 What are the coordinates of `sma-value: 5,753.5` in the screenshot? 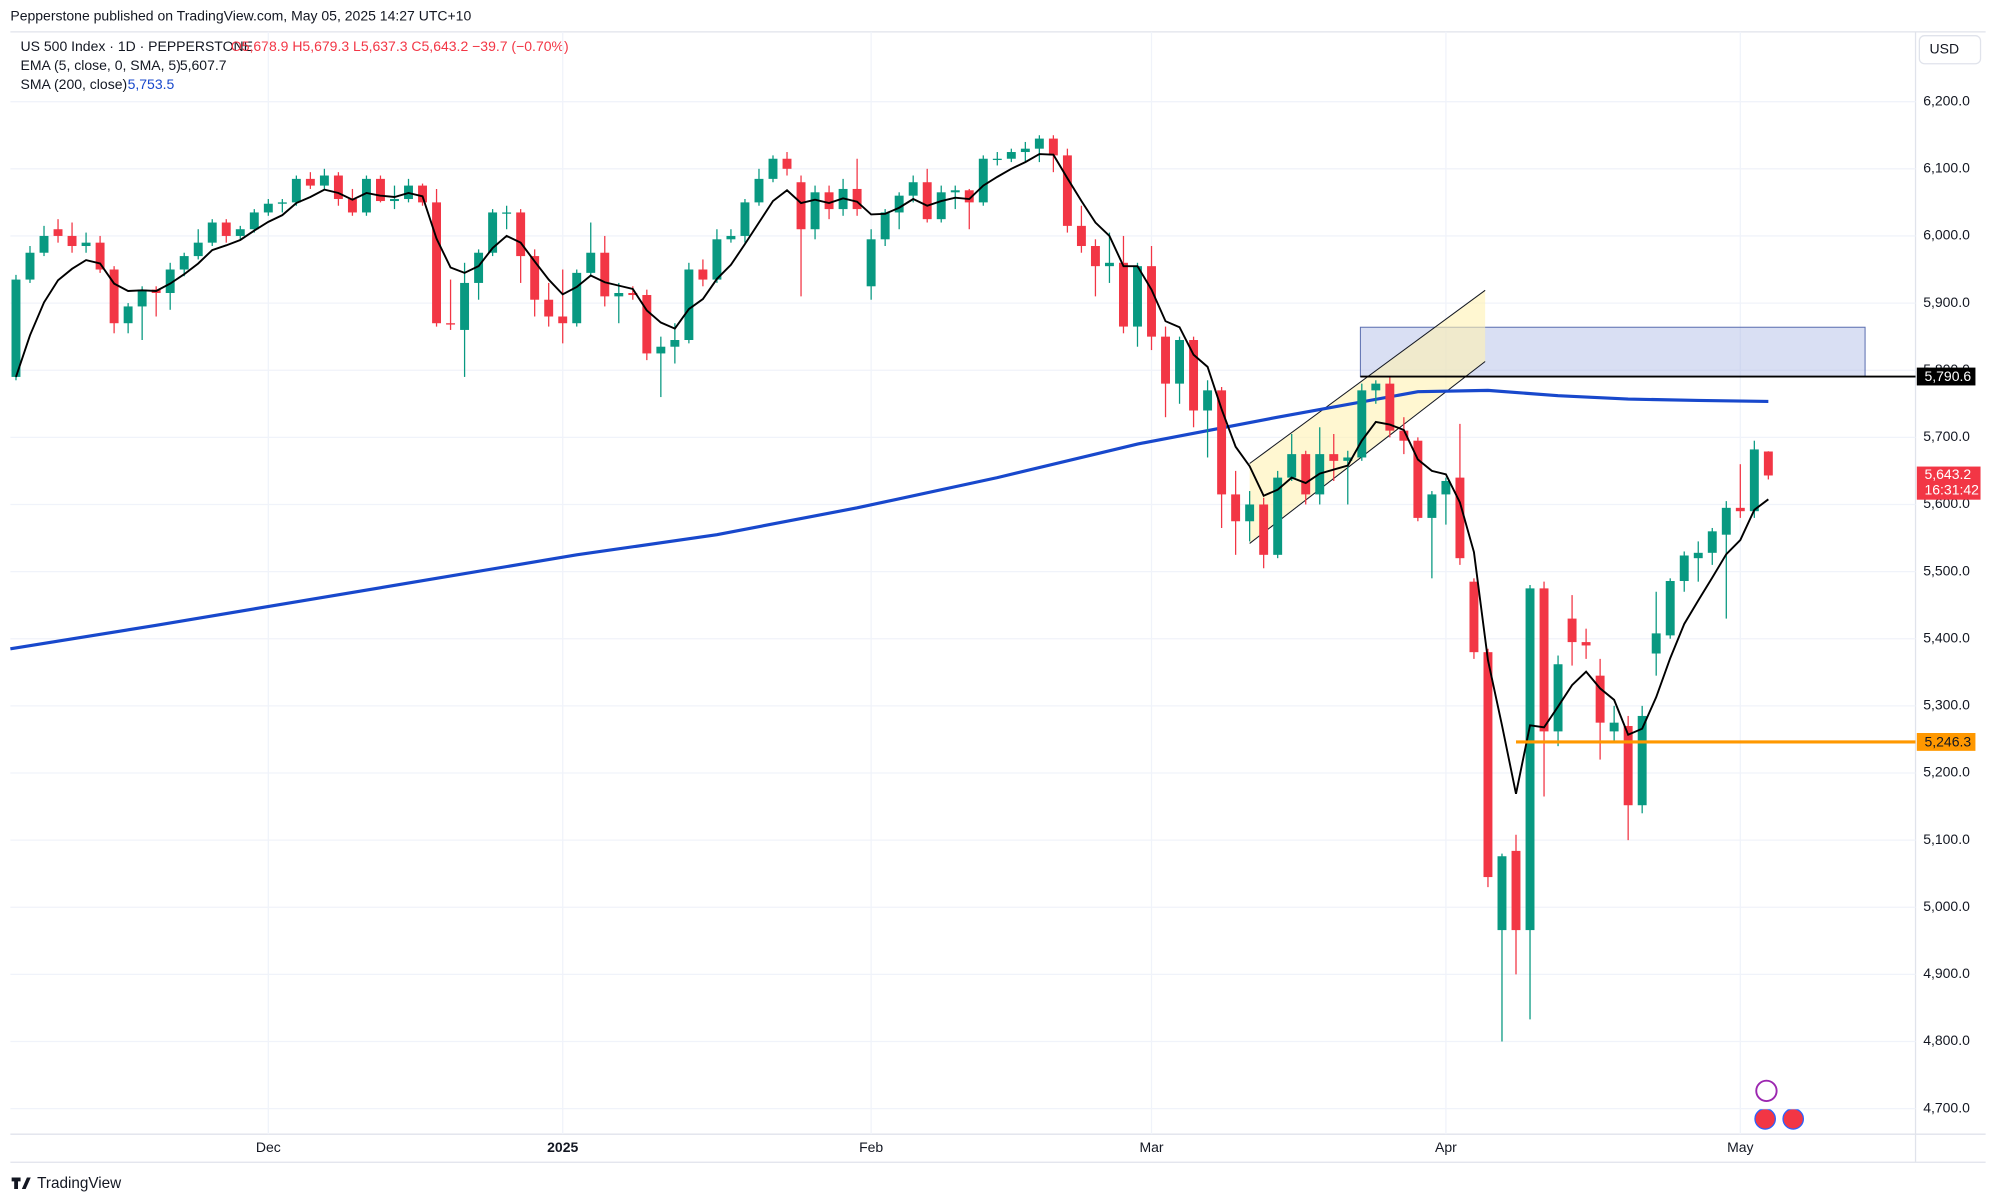 It's located at (151, 84).